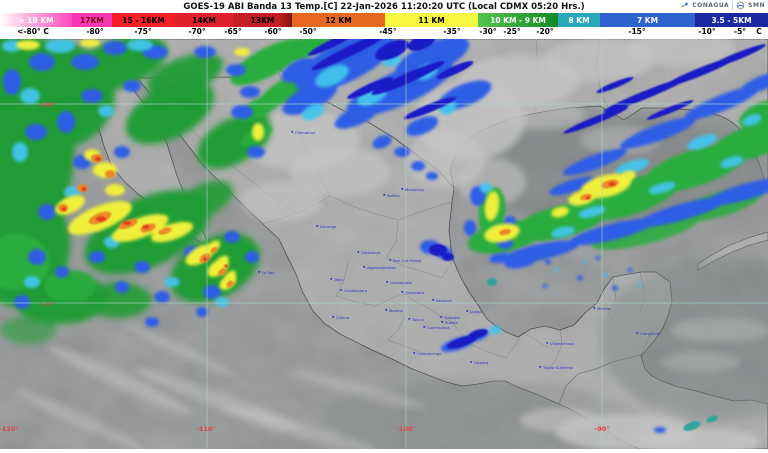 The image size is (768, 453). I want to click on city-label: Guadalajara, so click(355, 290).